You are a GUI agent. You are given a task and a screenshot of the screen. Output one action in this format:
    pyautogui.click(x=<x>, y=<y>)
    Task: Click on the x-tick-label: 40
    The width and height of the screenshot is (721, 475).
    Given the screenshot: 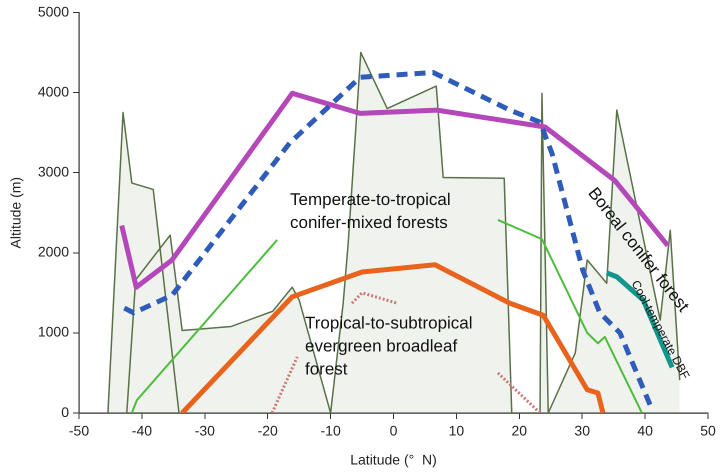 What is the action you would take?
    pyautogui.click(x=645, y=430)
    